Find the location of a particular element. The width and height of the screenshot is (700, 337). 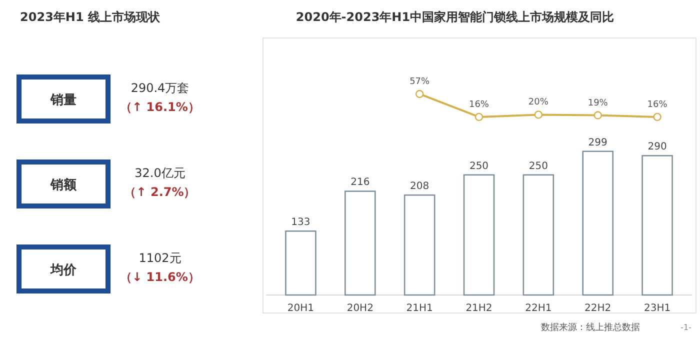

category-label: 均价 is located at coordinates (64, 270).